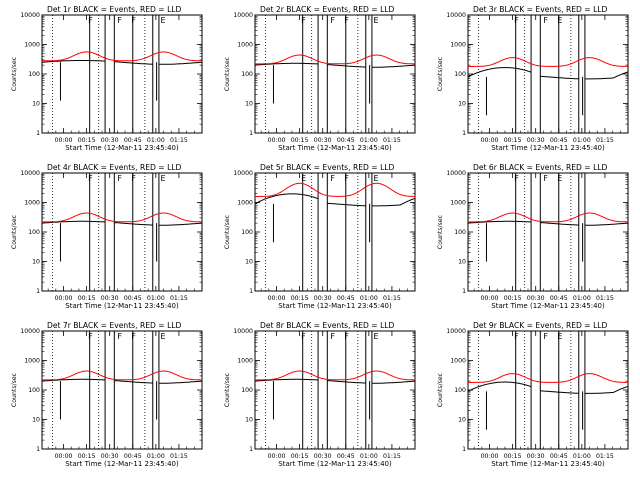 The image size is (640, 480). Describe the element at coordinates (114, 9) in the screenshot. I see `panel-title: Det 1r BLACK = Events, RED = LLD` at that location.